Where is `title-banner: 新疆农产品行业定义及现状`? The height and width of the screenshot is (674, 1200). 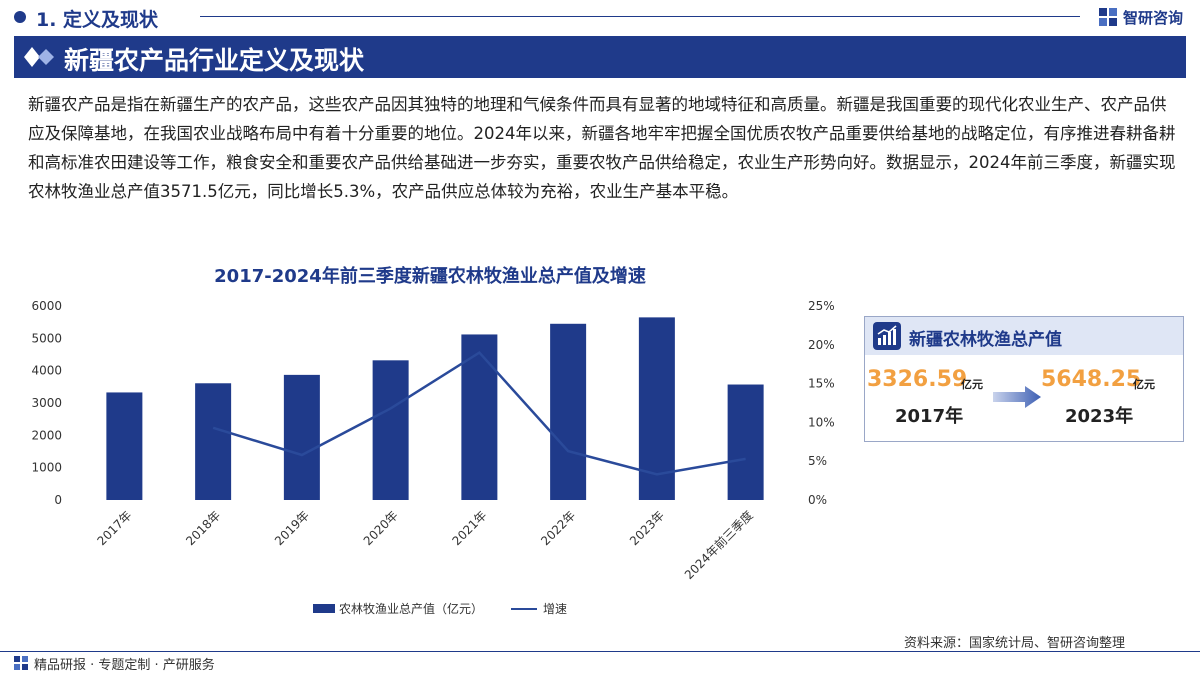 title-banner: 新疆农产品行业定义及现状 is located at coordinates (600, 57).